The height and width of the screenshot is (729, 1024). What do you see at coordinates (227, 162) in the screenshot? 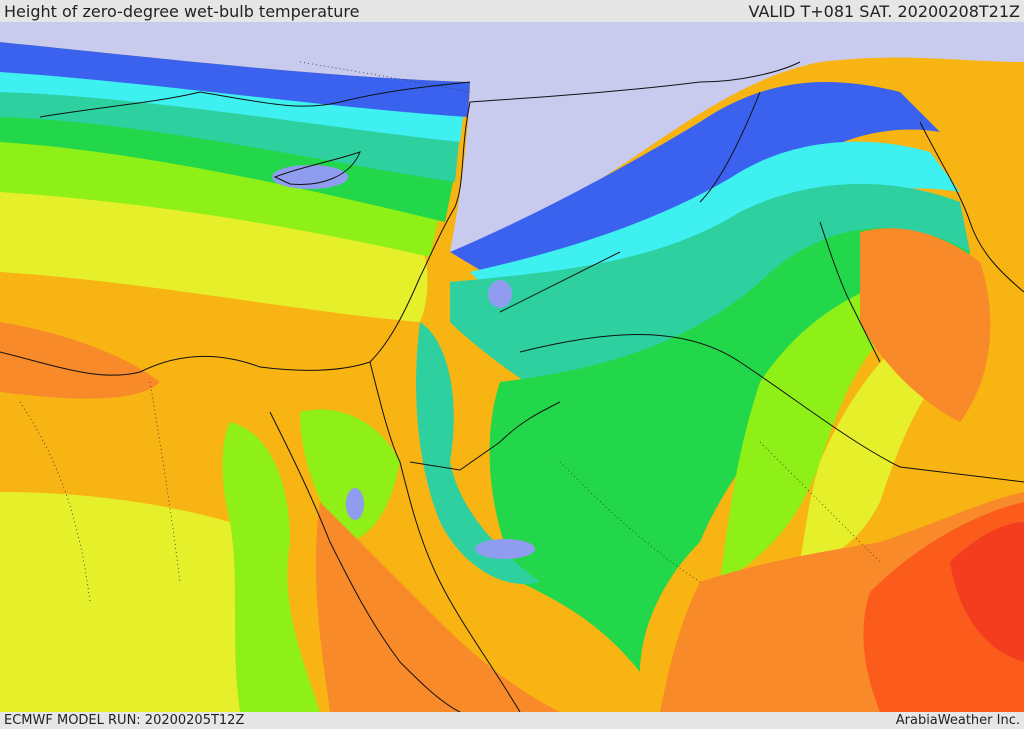
I see `band-green-med` at bounding box center [227, 162].